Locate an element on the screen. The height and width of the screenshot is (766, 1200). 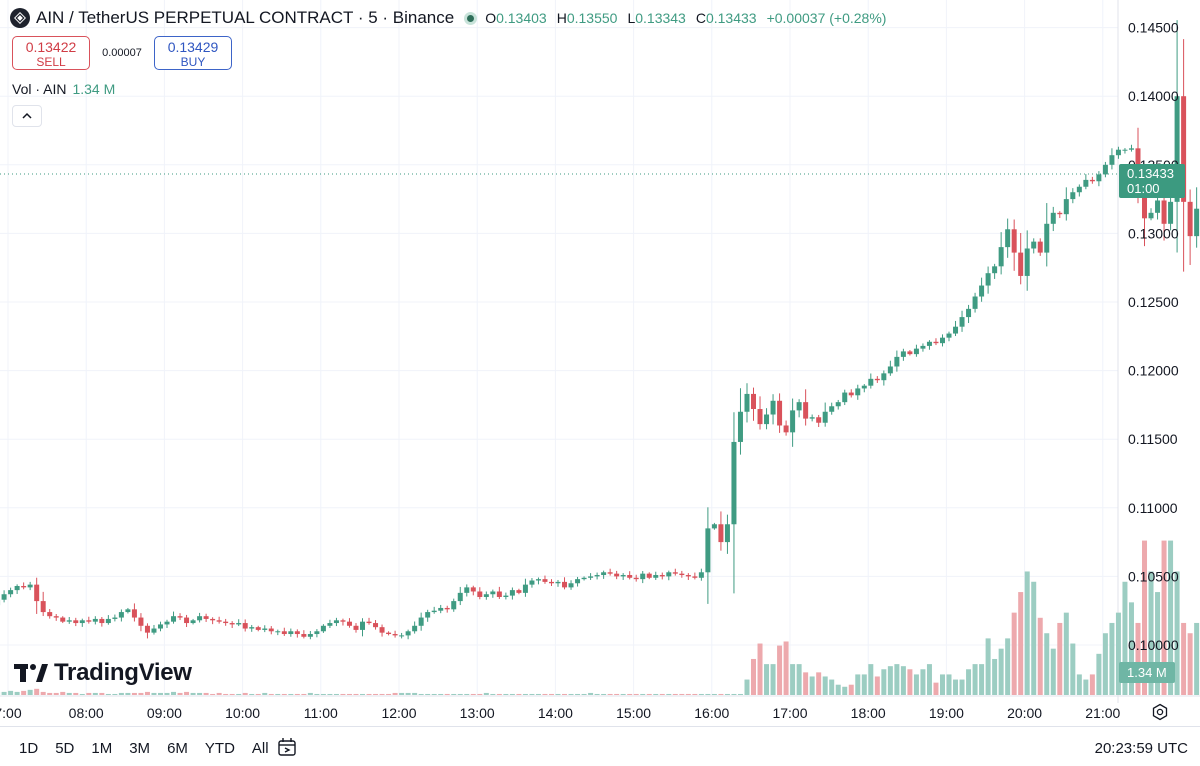
range-5d: 5D is located at coordinates (64, 748).